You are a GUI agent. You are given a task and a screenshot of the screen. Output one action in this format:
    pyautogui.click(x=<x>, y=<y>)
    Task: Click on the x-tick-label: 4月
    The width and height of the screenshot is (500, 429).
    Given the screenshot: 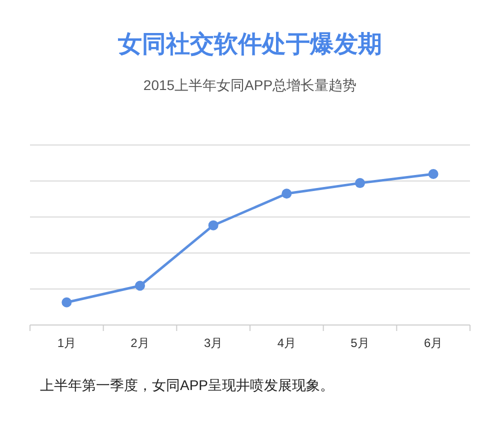 What is the action you would take?
    pyautogui.click(x=286, y=343)
    